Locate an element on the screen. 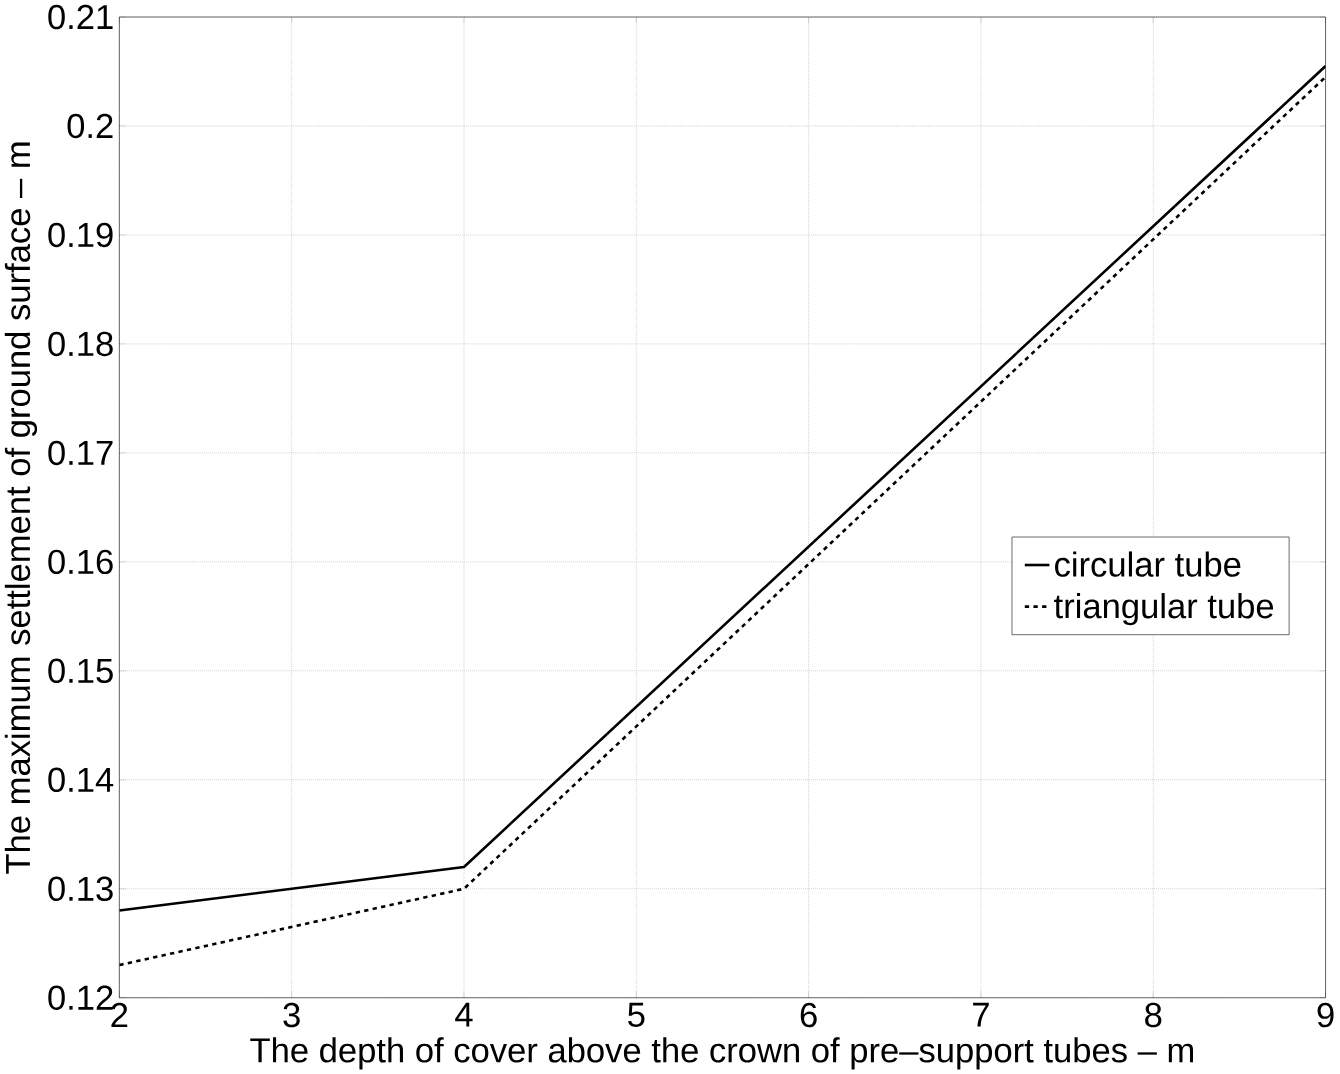 This screenshot has height=1074, width=1340. y-tick-label: 0.17 is located at coordinates (80, 453).